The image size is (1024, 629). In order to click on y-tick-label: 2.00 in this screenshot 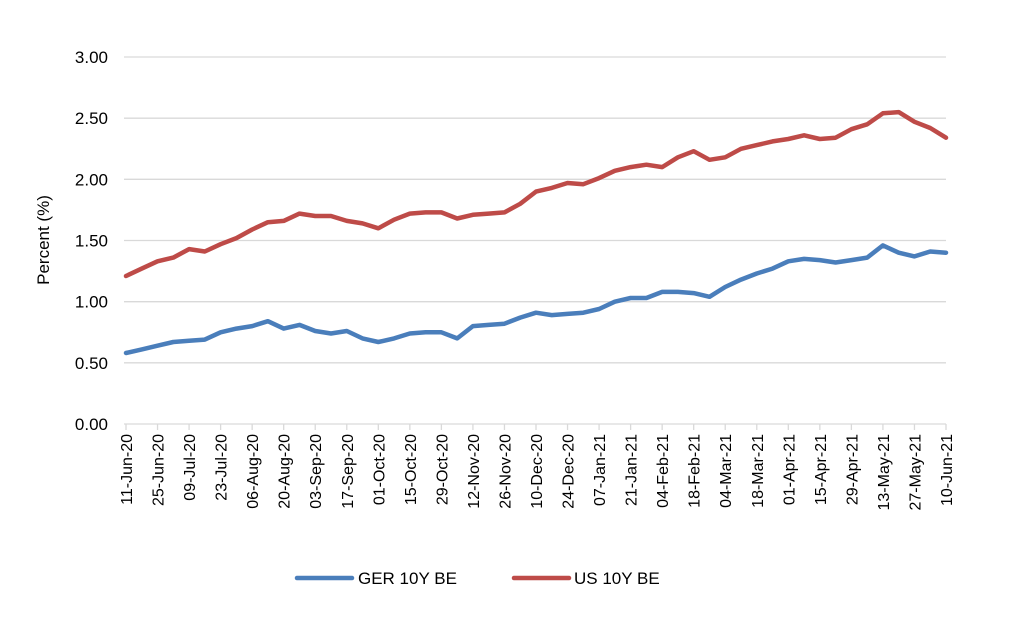, I will do `click(91, 179)`.